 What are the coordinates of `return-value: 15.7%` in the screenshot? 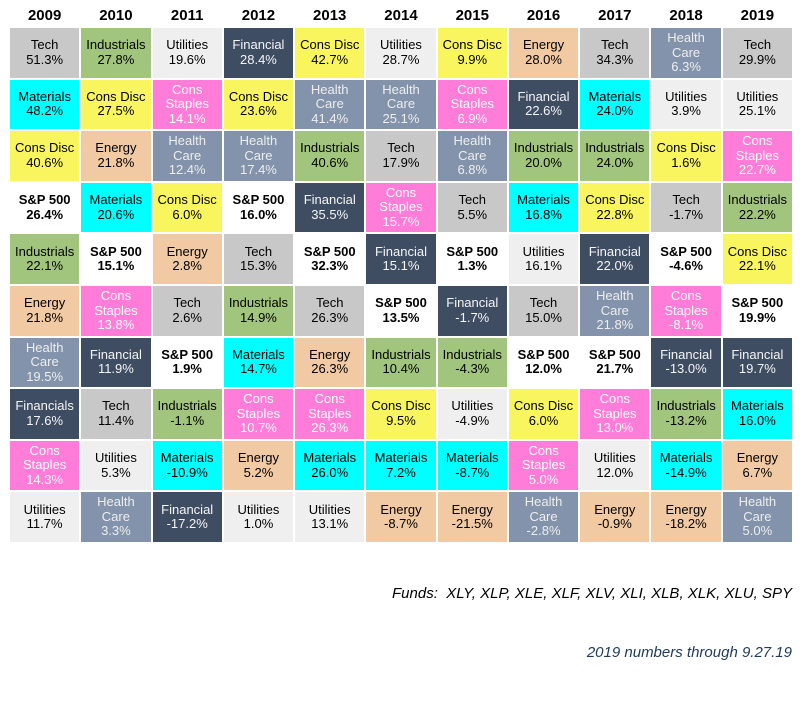 It's located at (401, 221).